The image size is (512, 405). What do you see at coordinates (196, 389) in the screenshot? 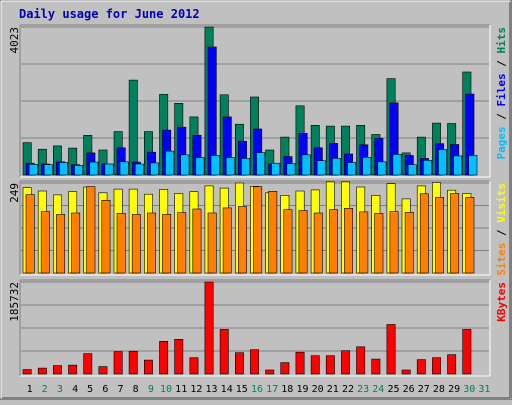
I see `day-label-12: 12` at bounding box center [196, 389].